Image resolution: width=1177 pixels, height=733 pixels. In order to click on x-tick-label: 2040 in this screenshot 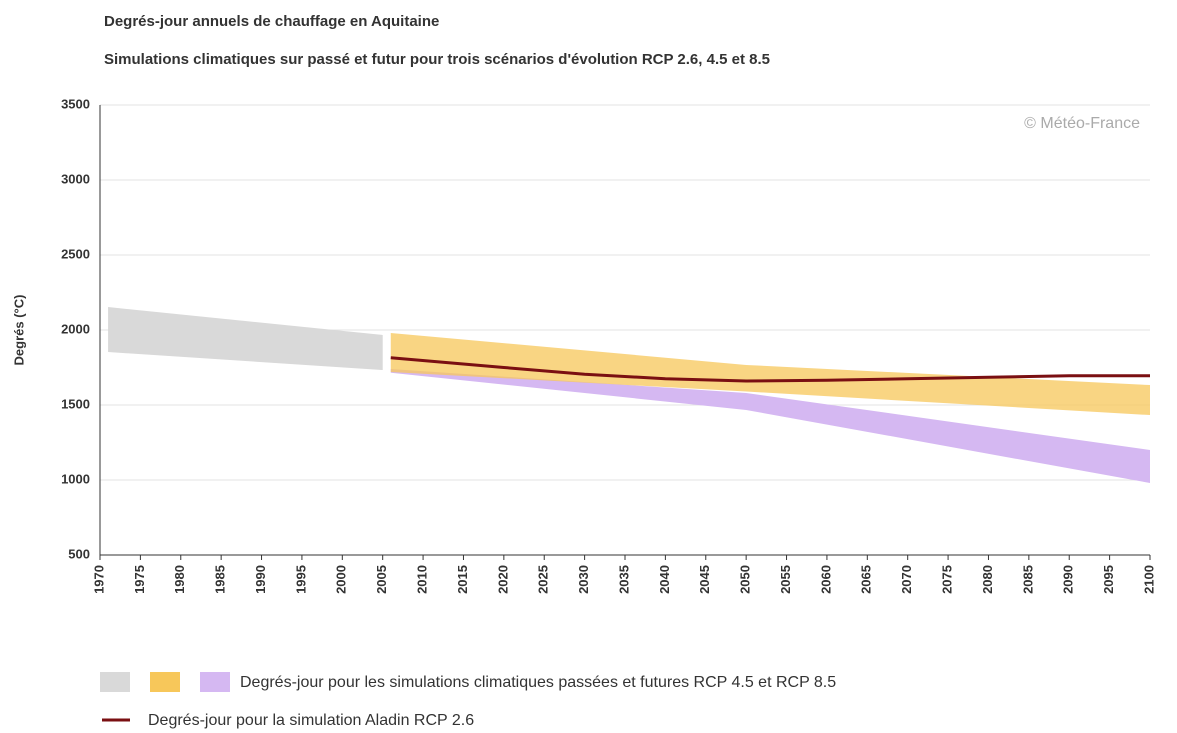, I will do `click(664, 579)`.